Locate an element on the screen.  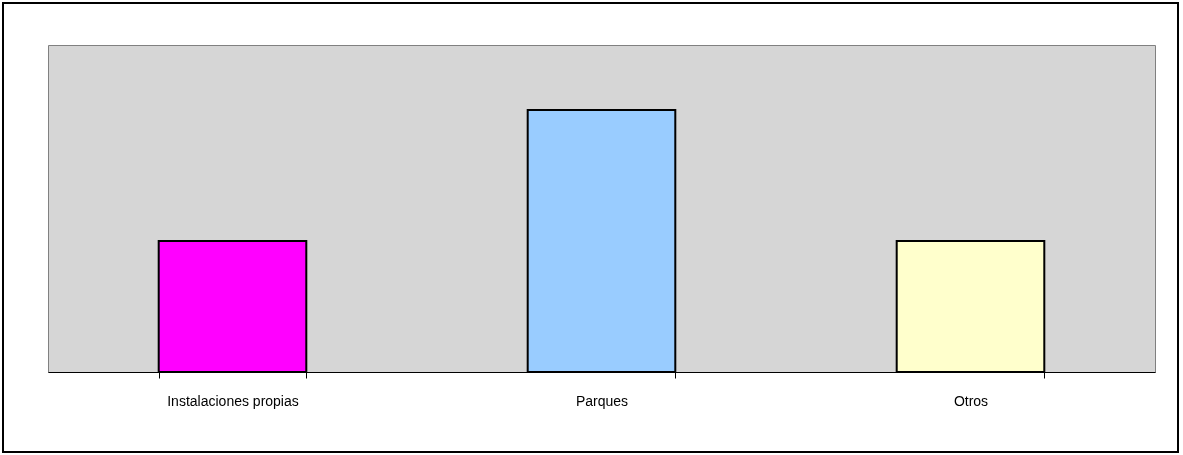
x-tick-label: Instalaciones propias is located at coordinates (233, 400).